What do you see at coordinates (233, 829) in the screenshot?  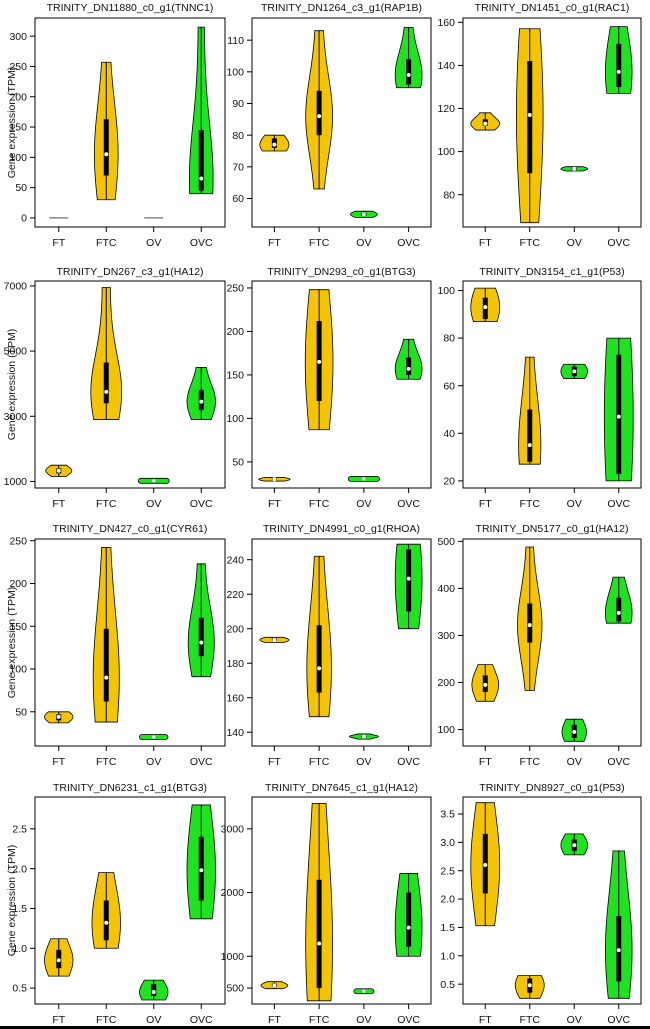 I see `y-tick-label: 3000` at bounding box center [233, 829].